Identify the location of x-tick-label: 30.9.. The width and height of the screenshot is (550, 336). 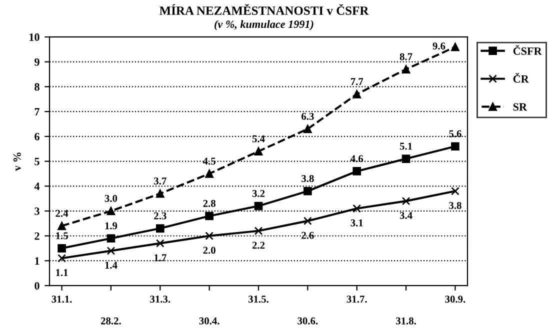
(455, 299).